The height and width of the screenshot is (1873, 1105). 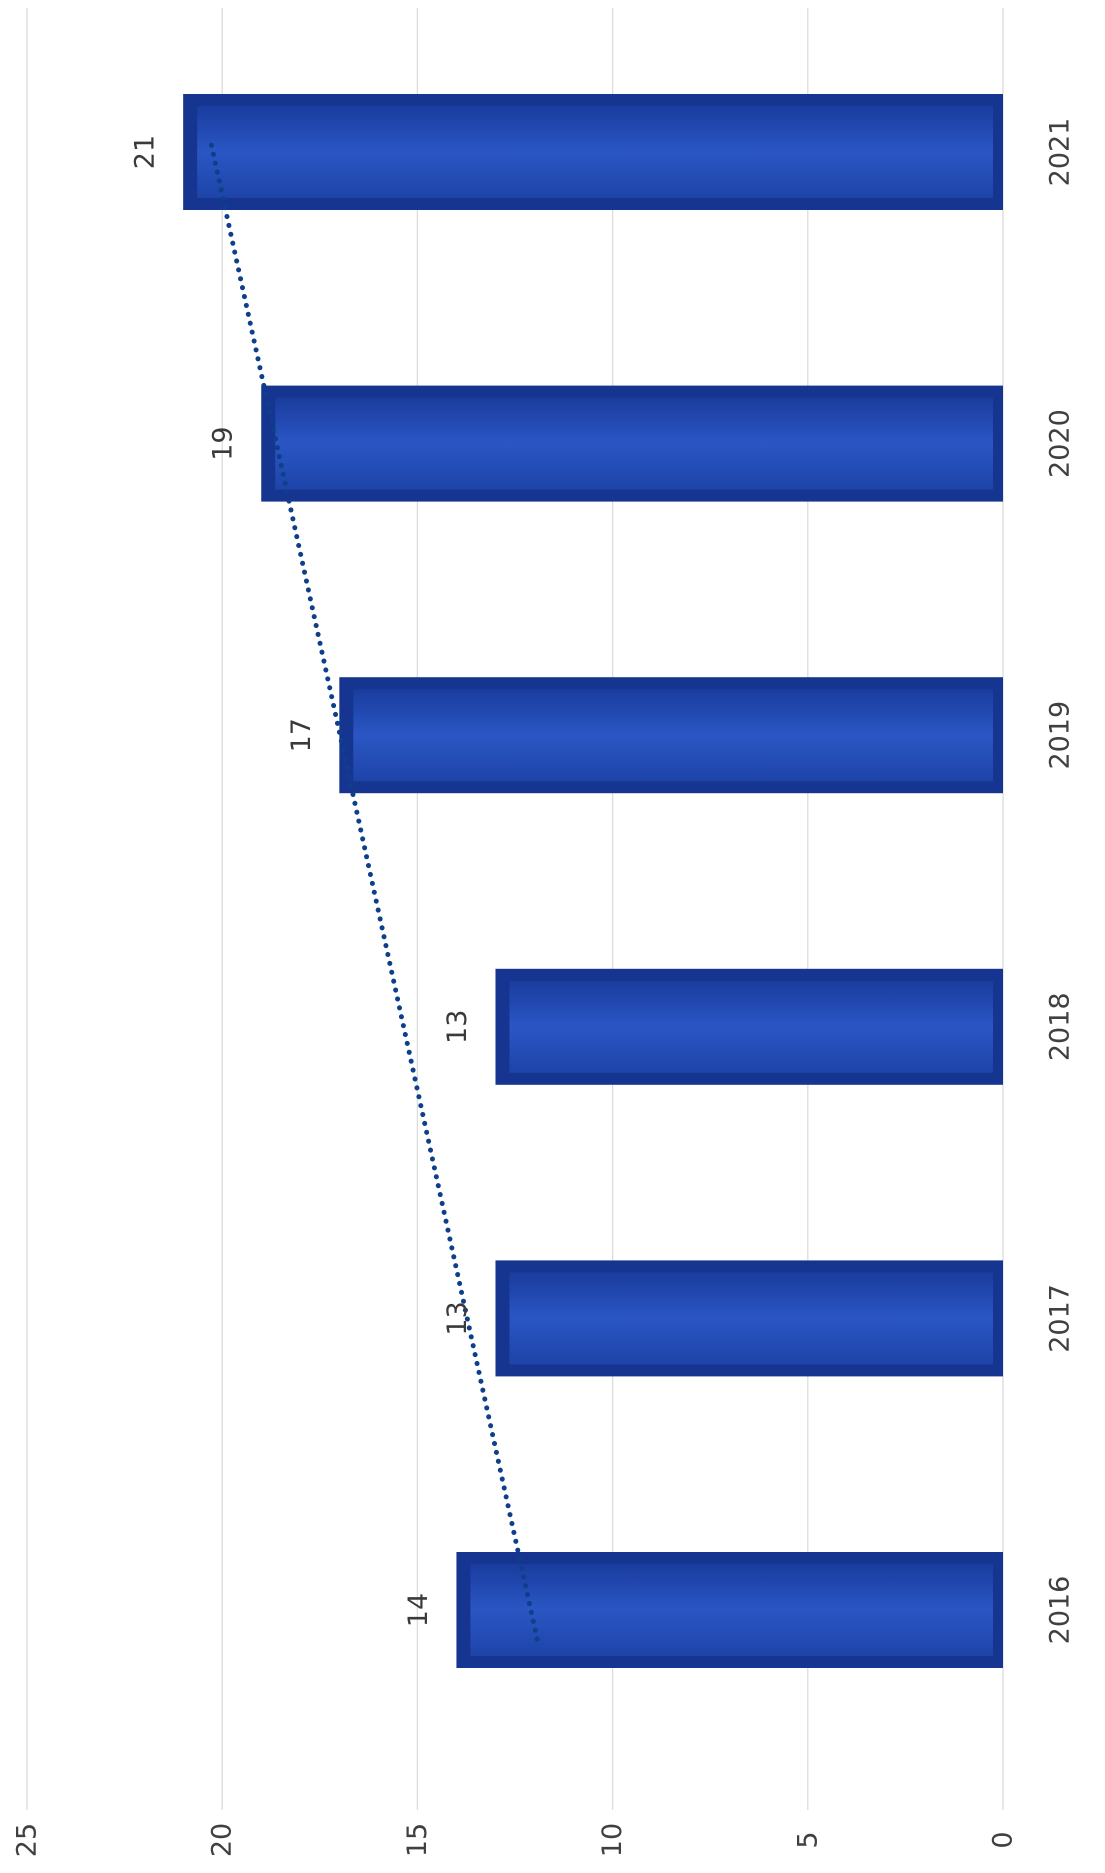 What do you see at coordinates (1060, 1026) in the screenshot?
I see `category-label: 2018` at bounding box center [1060, 1026].